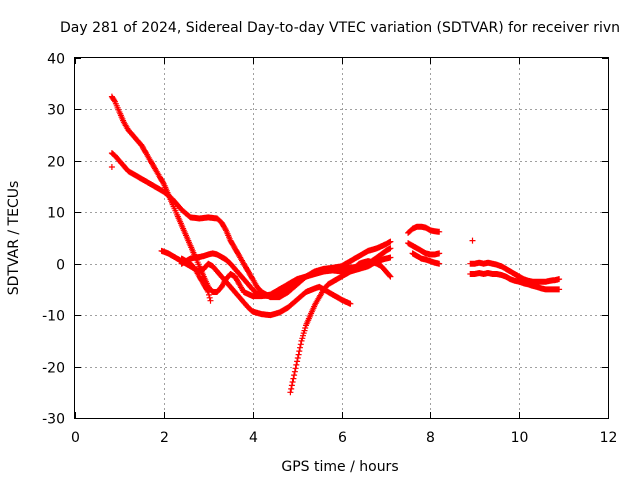 This screenshot has height=480, width=640. What do you see at coordinates (56, 111) in the screenshot?
I see `y-tick-label: 30` at bounding box center [56, 111].